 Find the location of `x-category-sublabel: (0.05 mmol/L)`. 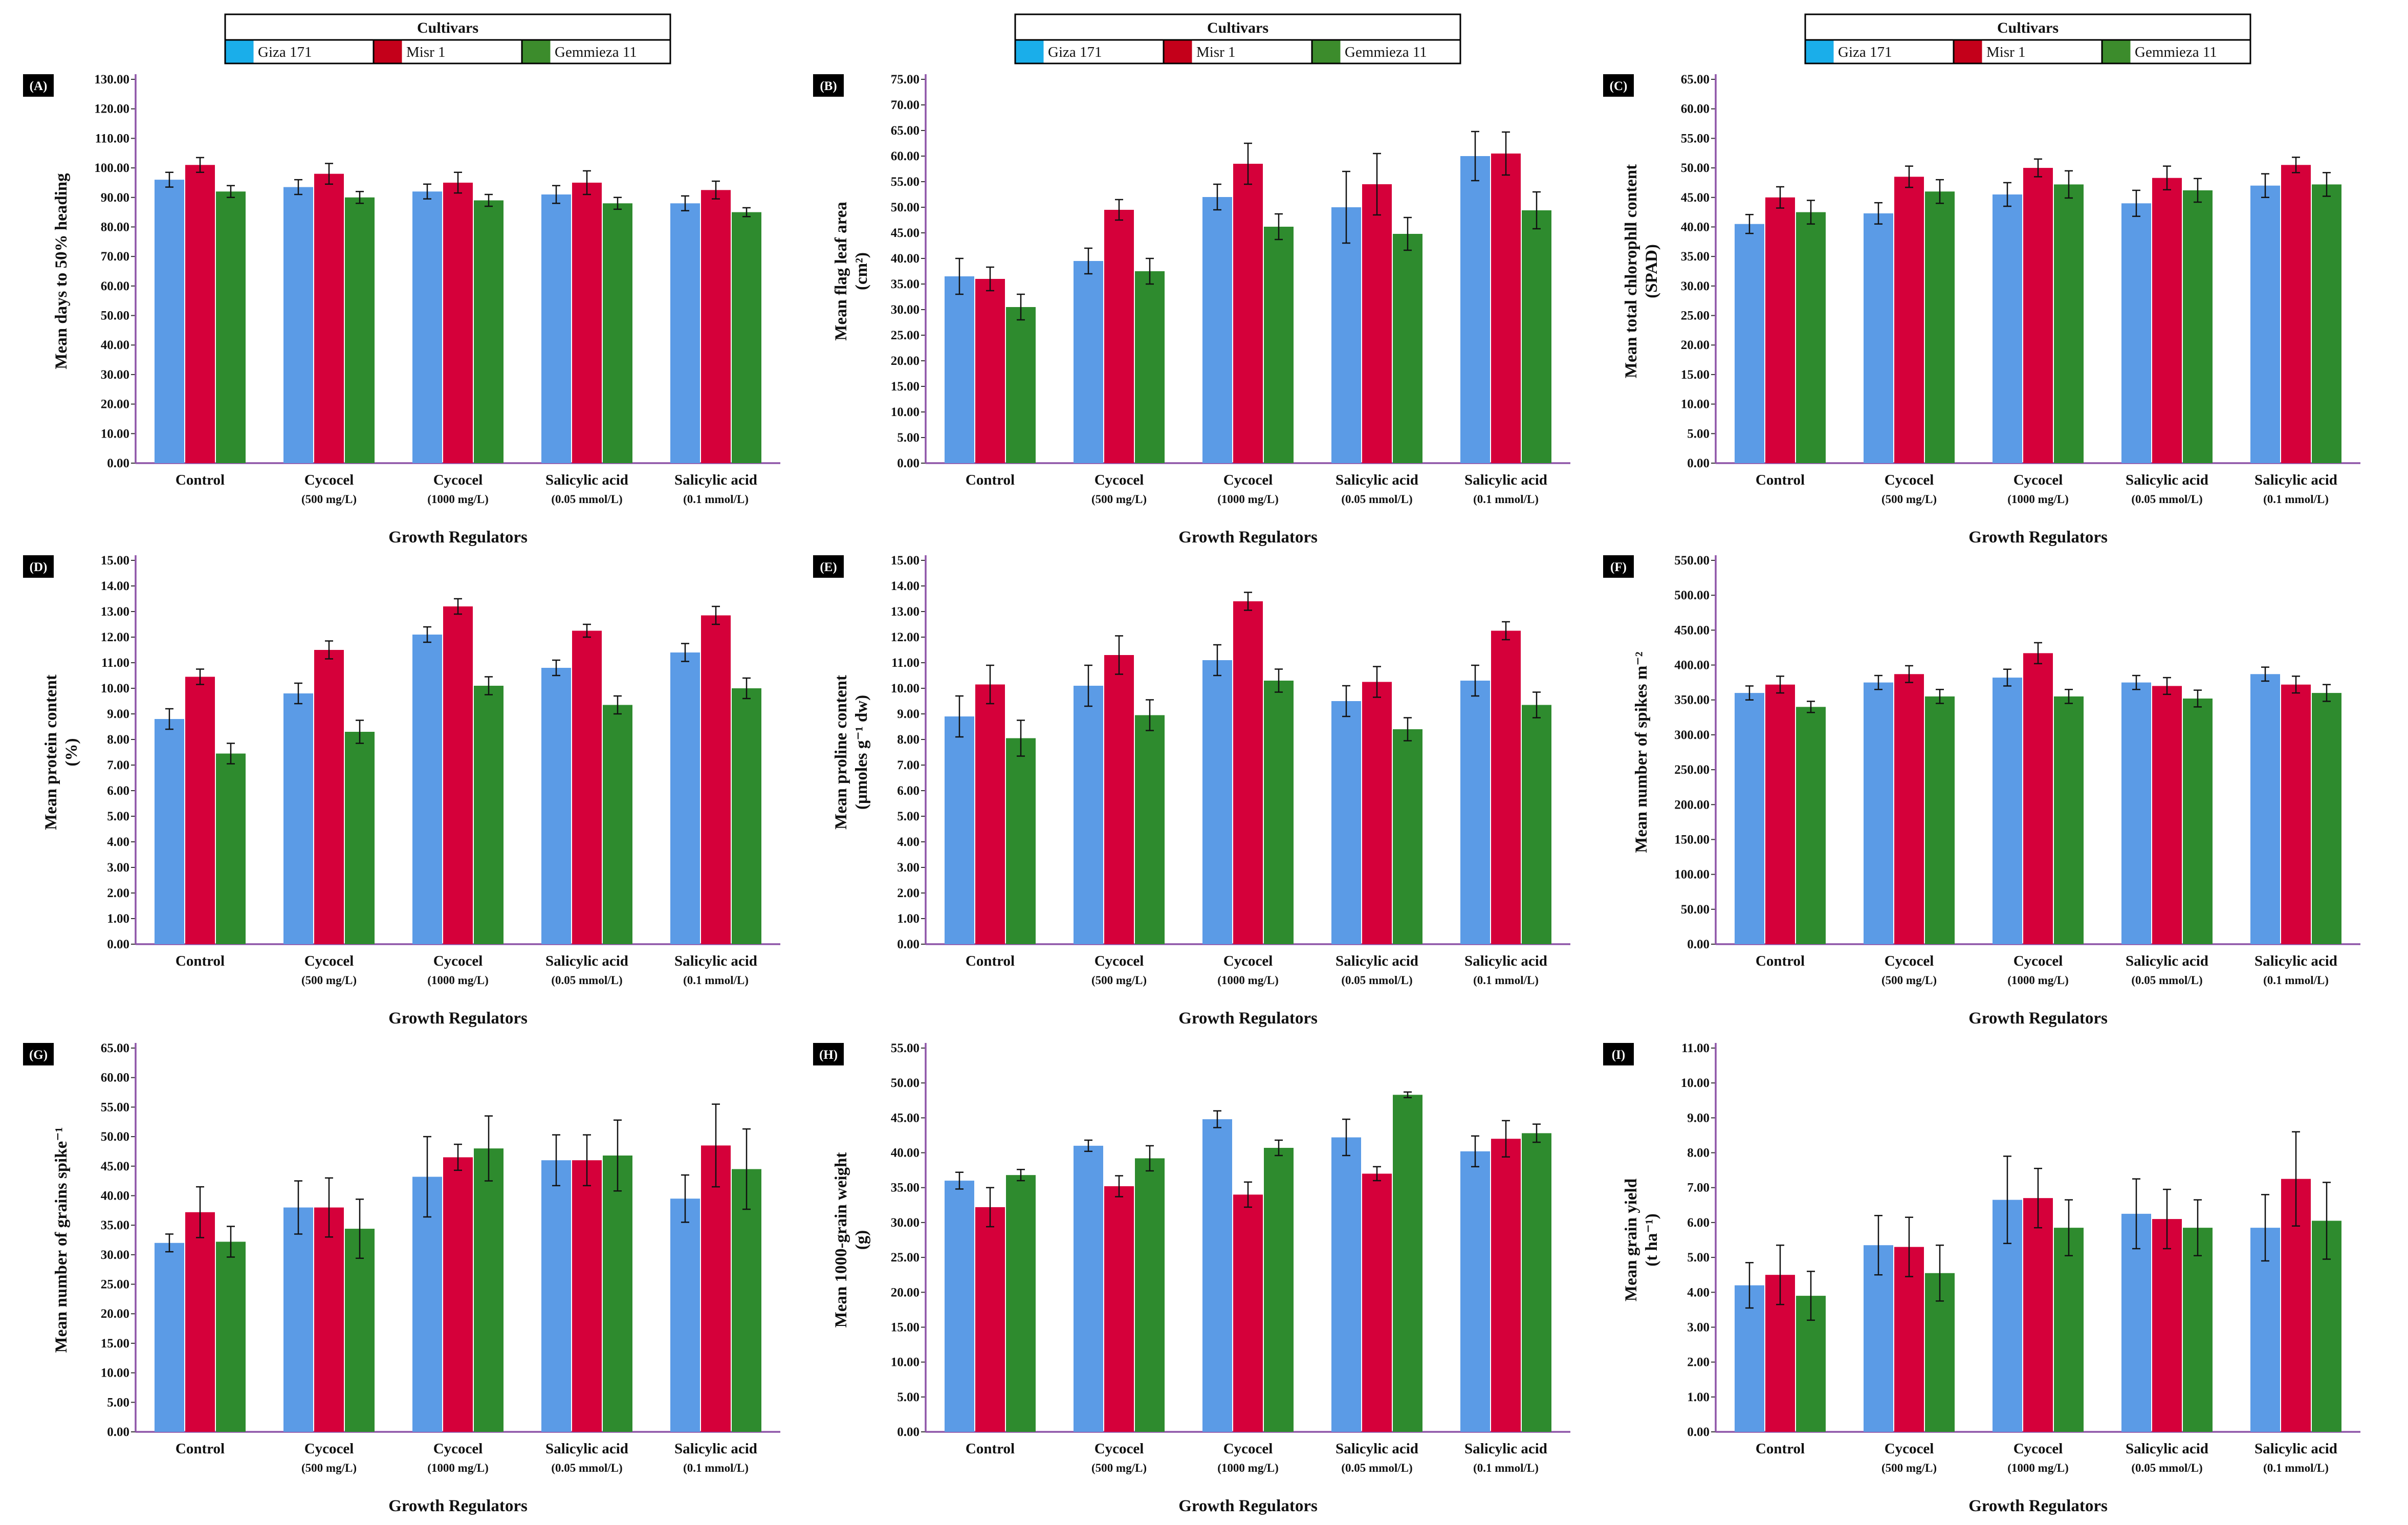

x-category-sublabel: (0.05 mmol/L) is located at coordinates (1376, 1468).